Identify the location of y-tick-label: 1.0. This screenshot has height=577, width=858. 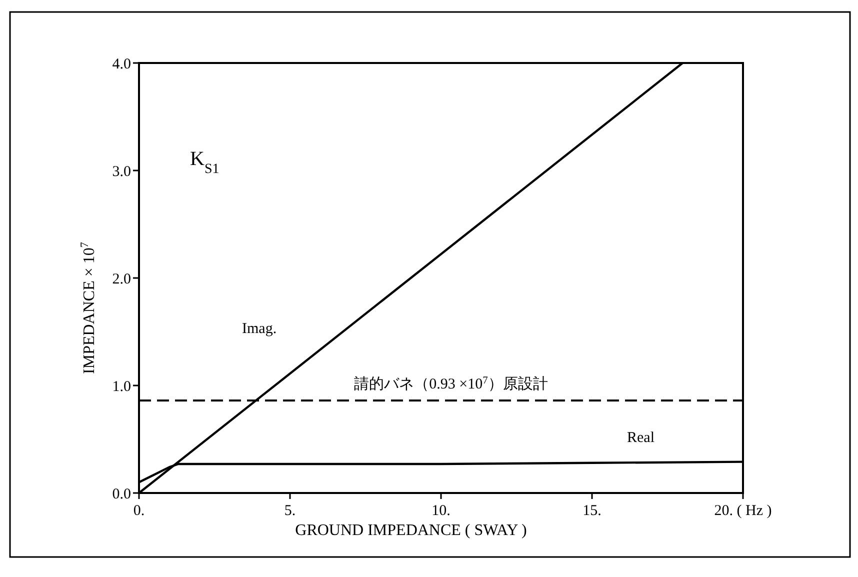
(121, 386).